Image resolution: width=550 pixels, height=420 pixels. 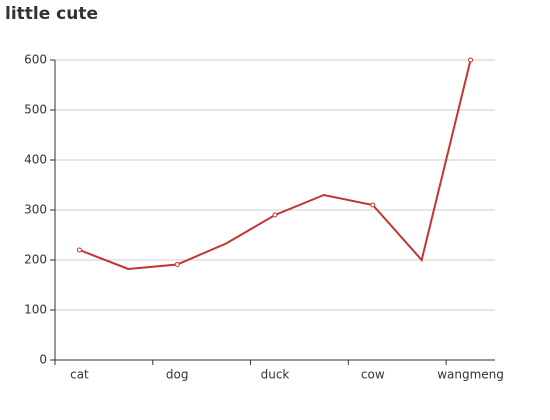 What do you see at coordinates (51, 14) in the screenshot?
I see `chart-title: little cute` at bounding box center [51, 14].